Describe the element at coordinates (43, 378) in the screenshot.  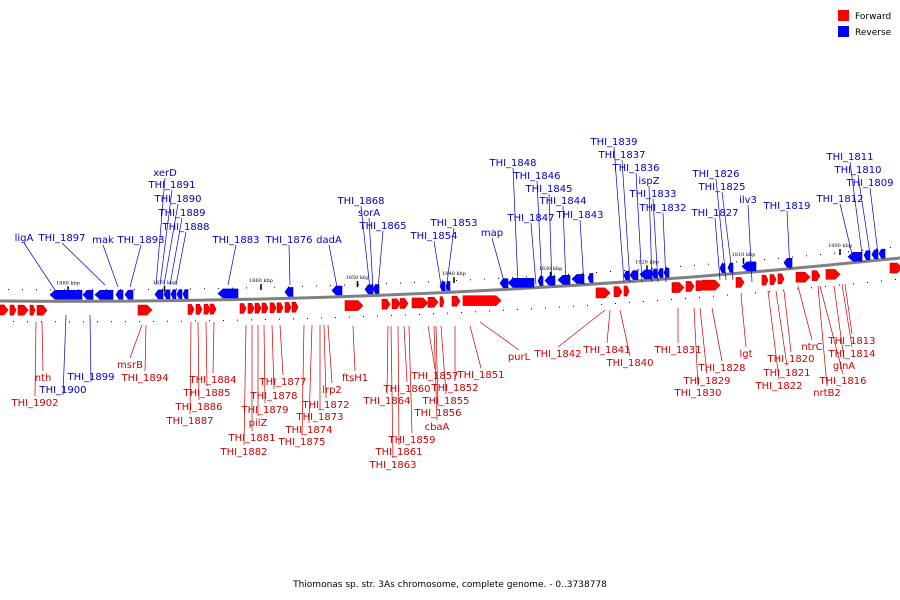
I see `forward-gene-label: nth` at that location.